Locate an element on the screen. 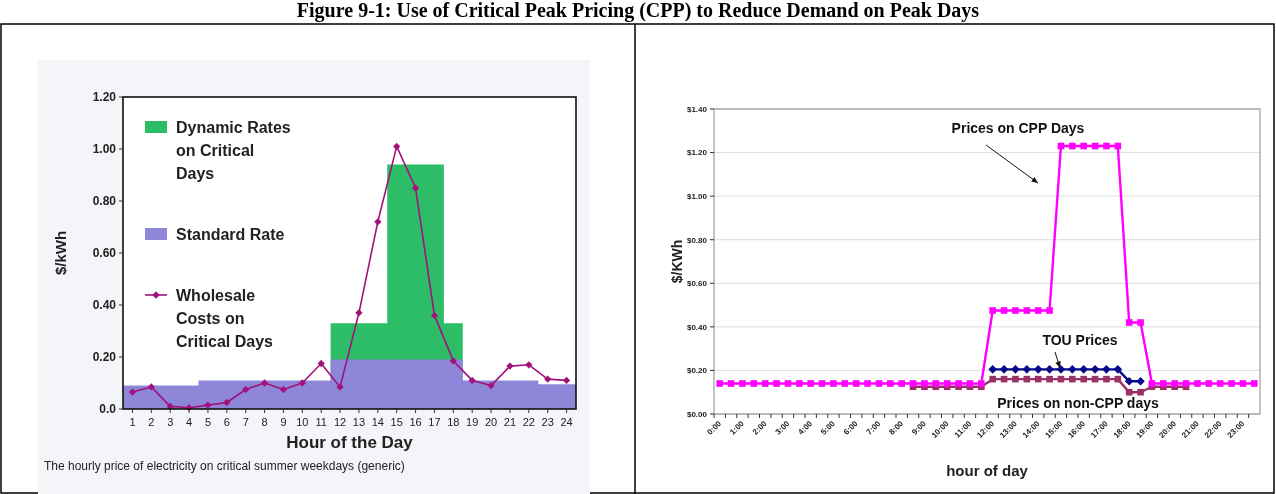 This screenshot has height=494, width=1276. x-tick-label: 6 is located at coordinates (226, 422).